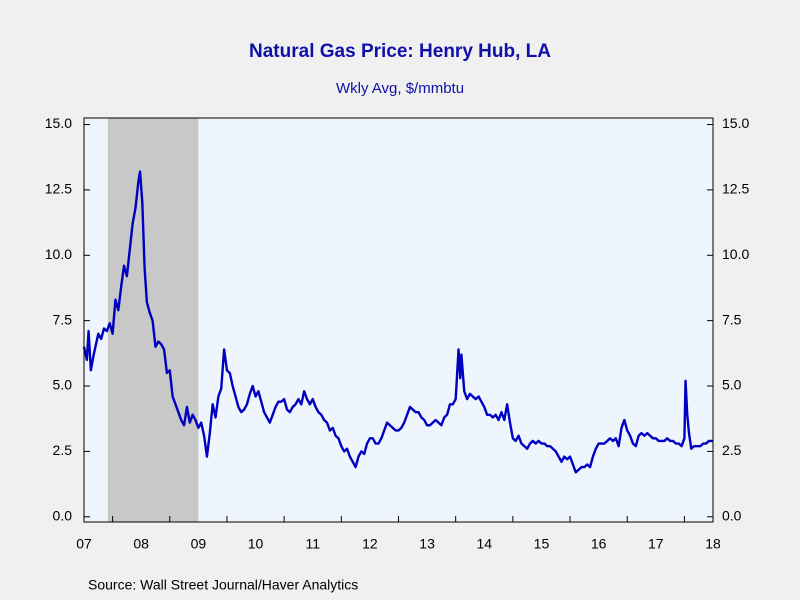 Image resolution: width=800 pixels, height=600 pixels. I want to click on y-tick-label: 12.5, so click(58, 189).